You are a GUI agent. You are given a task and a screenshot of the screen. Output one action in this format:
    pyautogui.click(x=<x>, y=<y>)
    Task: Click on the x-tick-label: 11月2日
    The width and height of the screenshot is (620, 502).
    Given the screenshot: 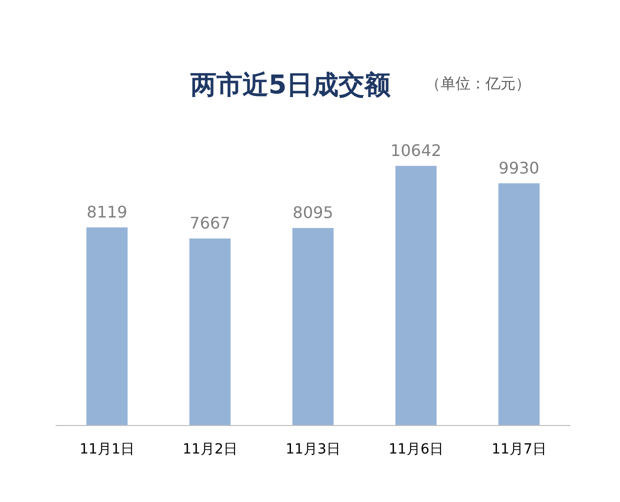 What is the action you would take?
    pyautogui.click(x=210, y=450)
    